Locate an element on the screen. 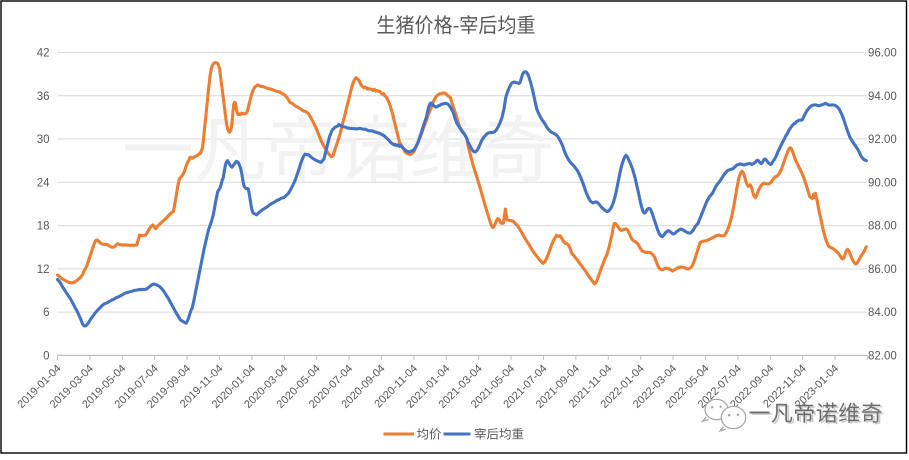 The width and height of the screenshot is (909, 460). svg-text: 82.00 is located at coordinates (882, 356).